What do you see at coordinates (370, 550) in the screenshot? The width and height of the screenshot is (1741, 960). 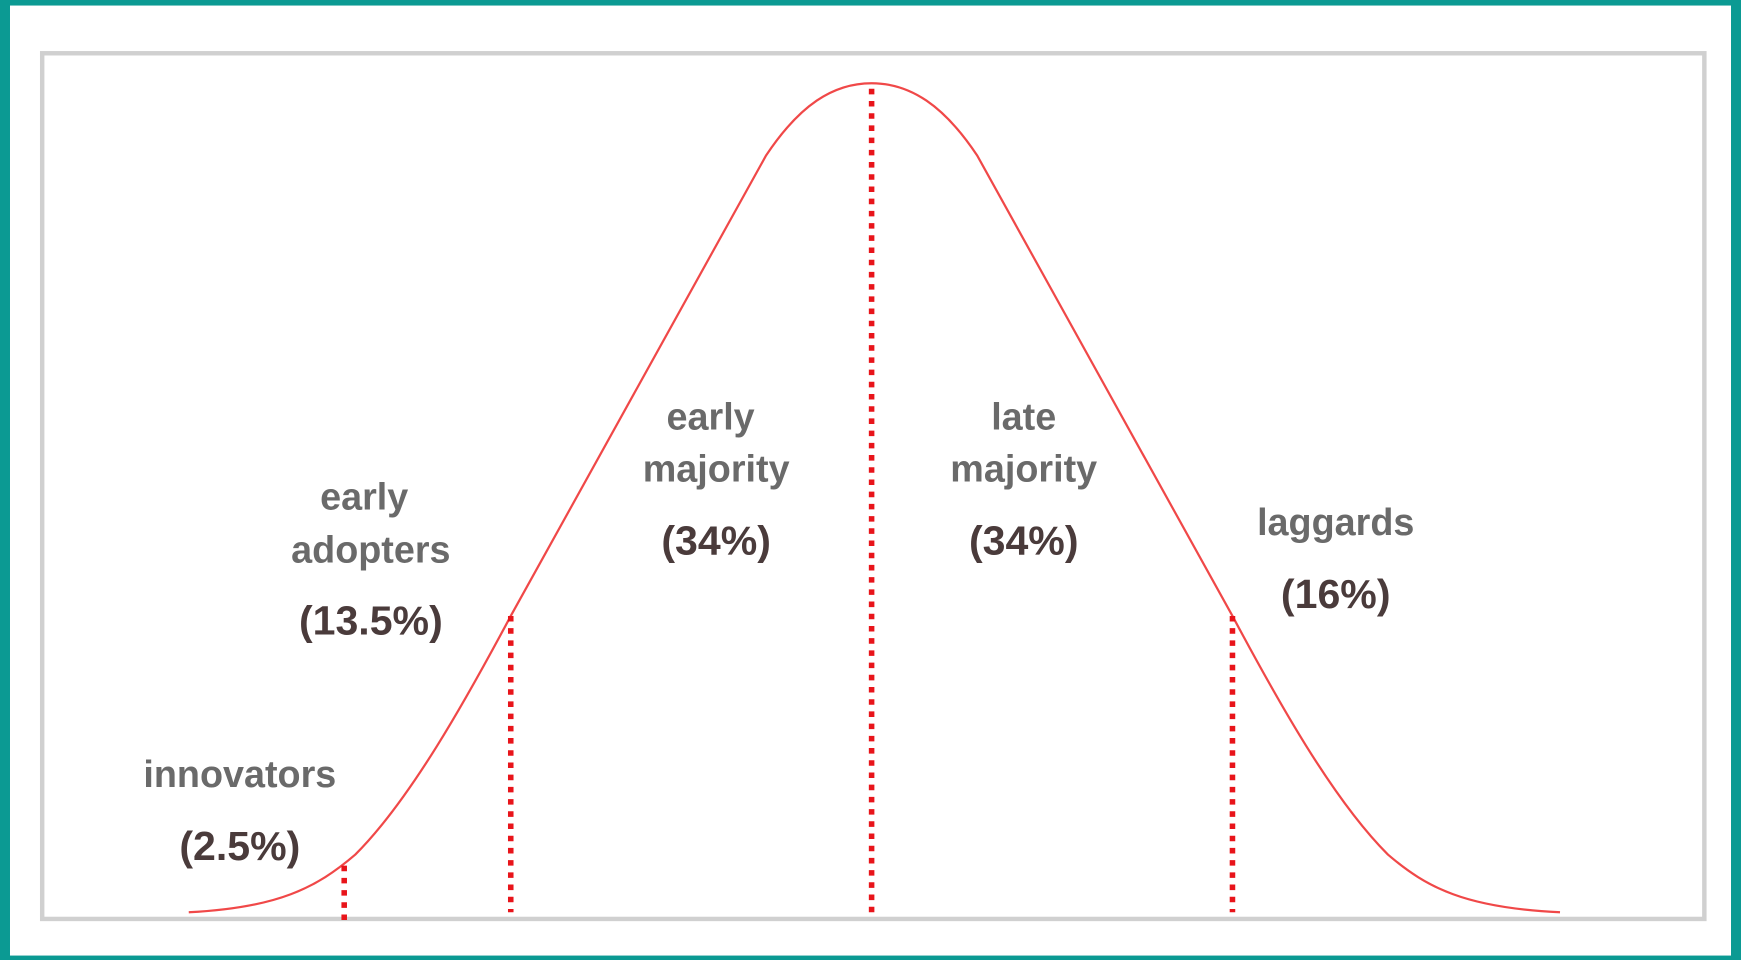 I see `segment-label: adopters` at bounding box center [370, 550].